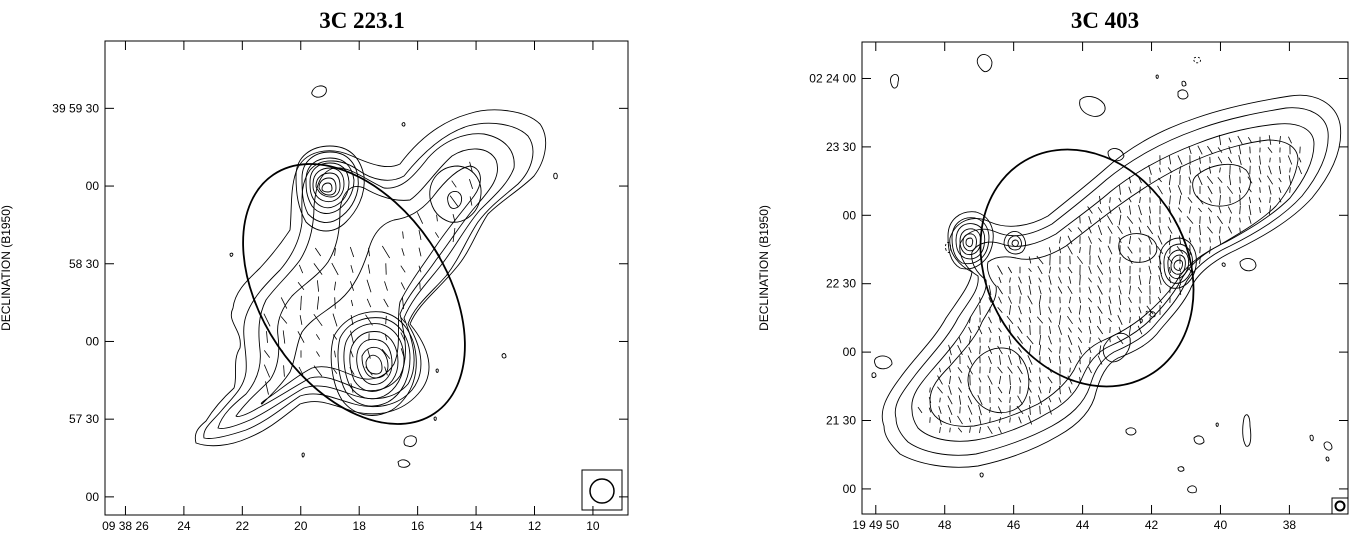 The image size is (1361, 540). What do you see at coordinates (832, 78) in the screenshot?
I see `y-tick-label: 02 24 00` at bounding box center [832, 78].